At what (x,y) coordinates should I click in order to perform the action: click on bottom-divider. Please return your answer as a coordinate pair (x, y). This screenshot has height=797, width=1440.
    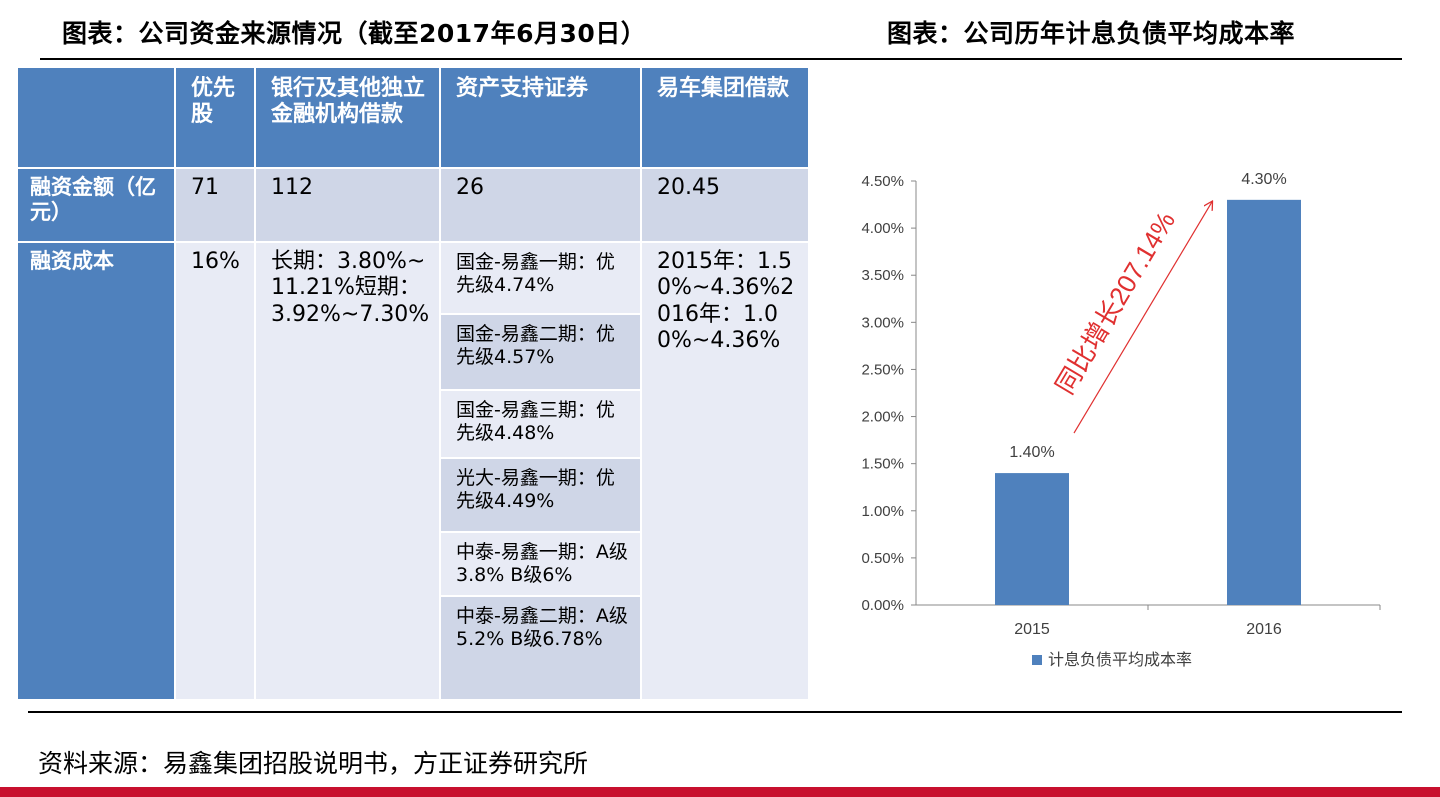
    Looking at the image, I should click on (715, 712).